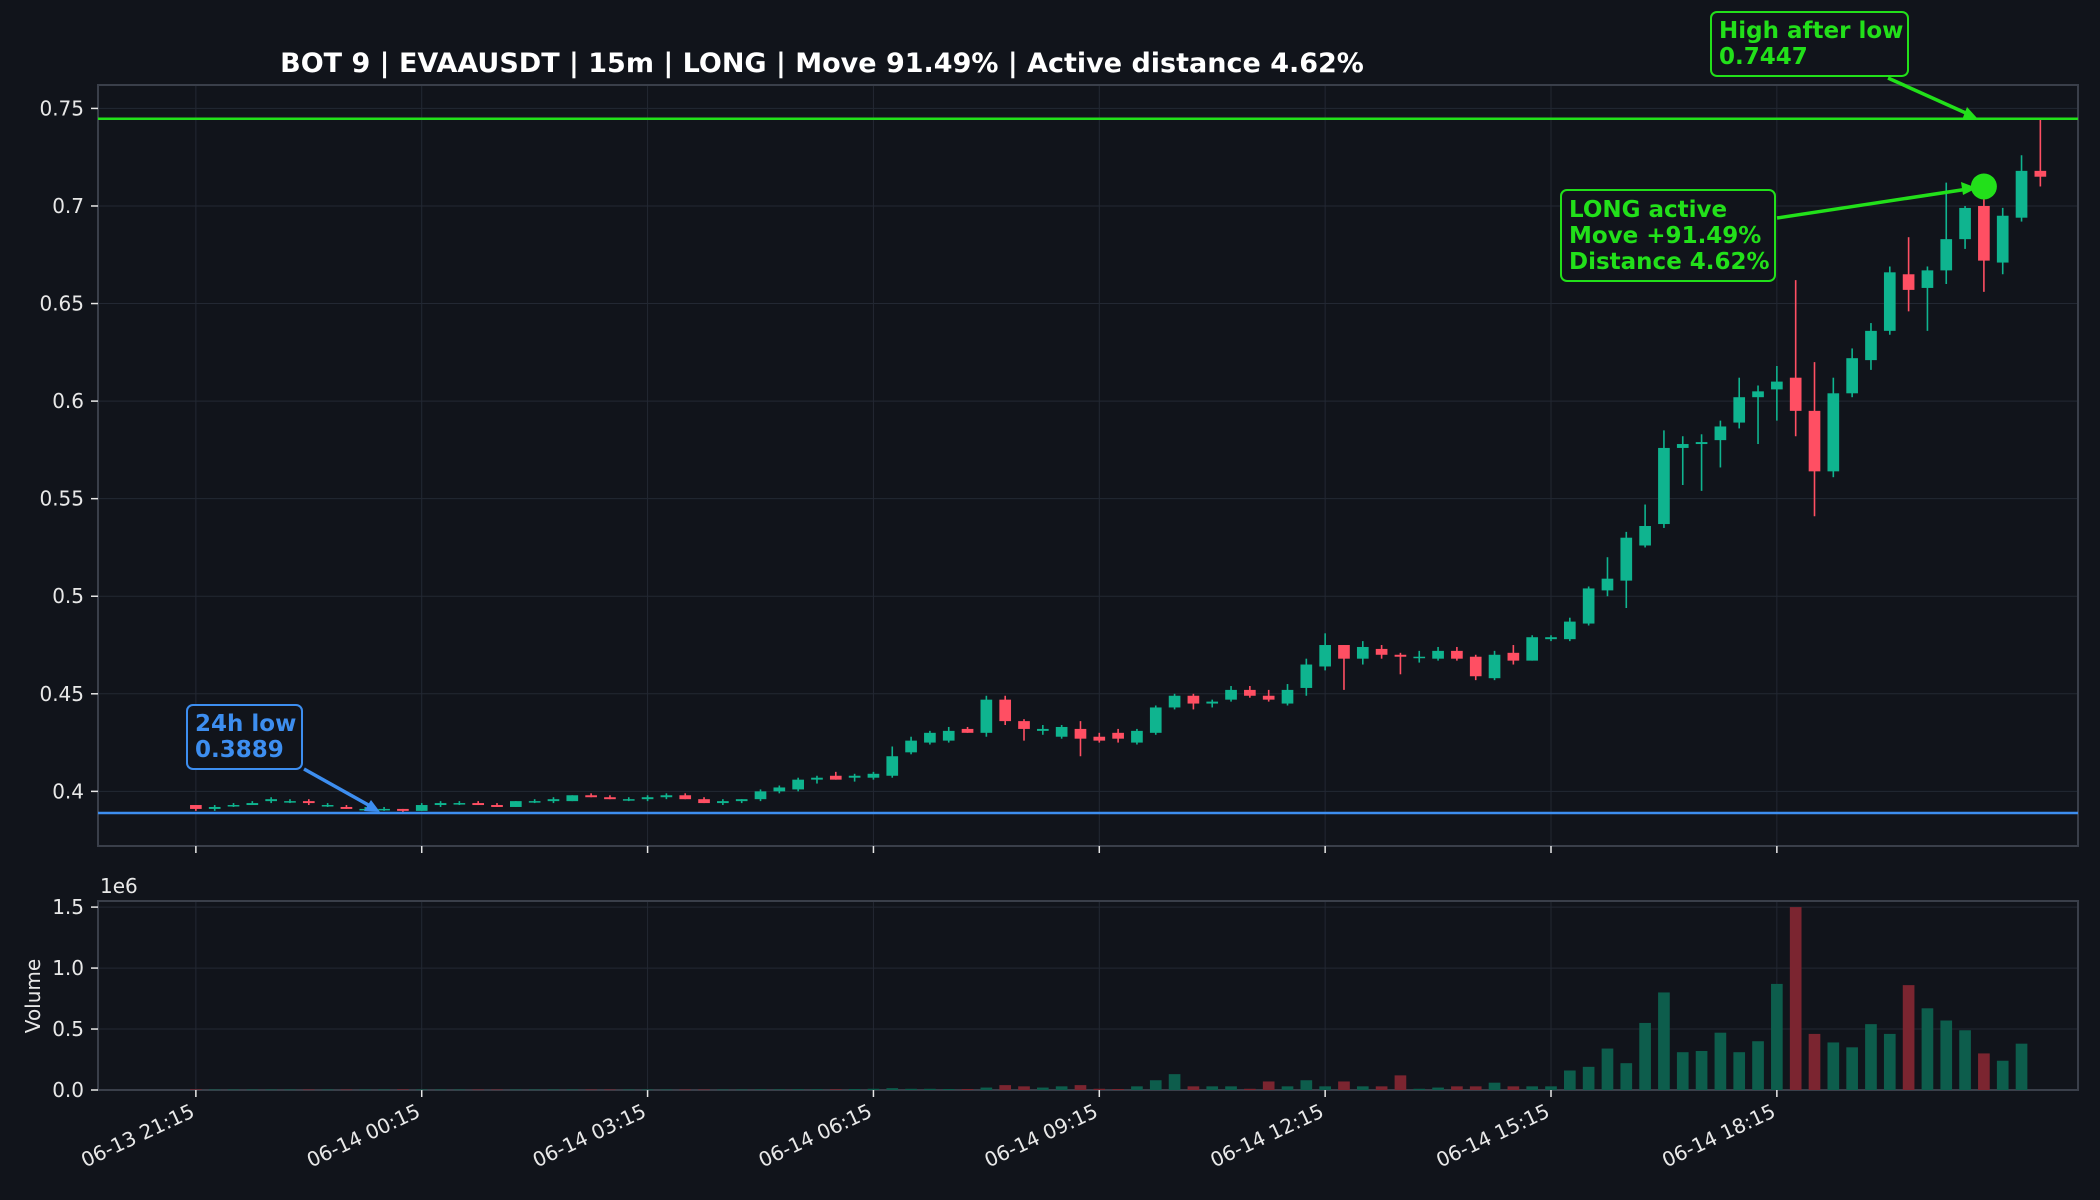 The image size is (2100, 1200). Describe the element at coordinates (1983, 186) in the screenshot. I see `active-price-marker` at that location.